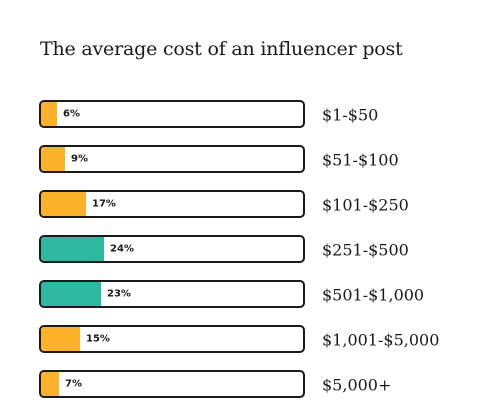 Image resolution: width=478 pixels, height=420 pixels. What do you see at coordinates (360, 160) in the screenshot?
I see `category-label: $51-$100` at bounding box center [360, 160].